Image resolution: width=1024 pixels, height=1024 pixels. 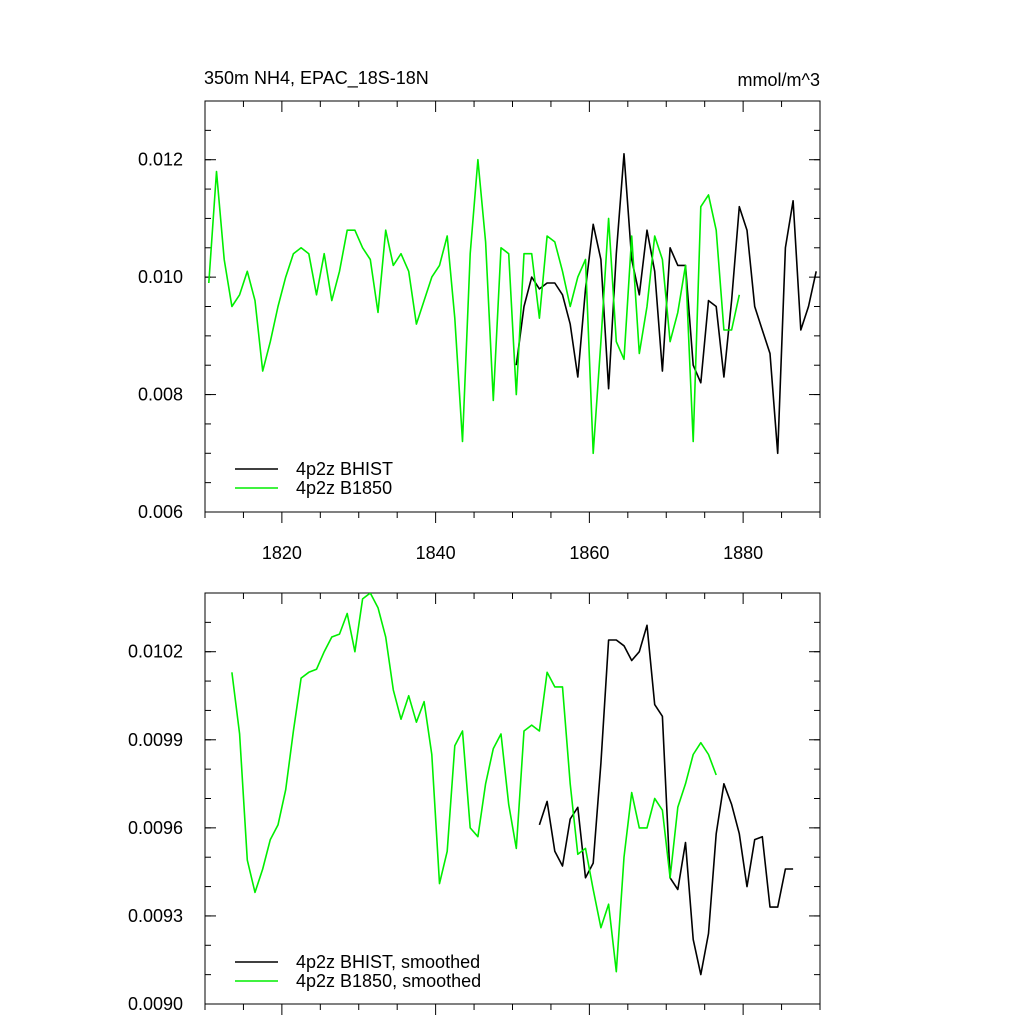 I want to click on legend-label: 4p2z B1850, so click(x=344, y=488).